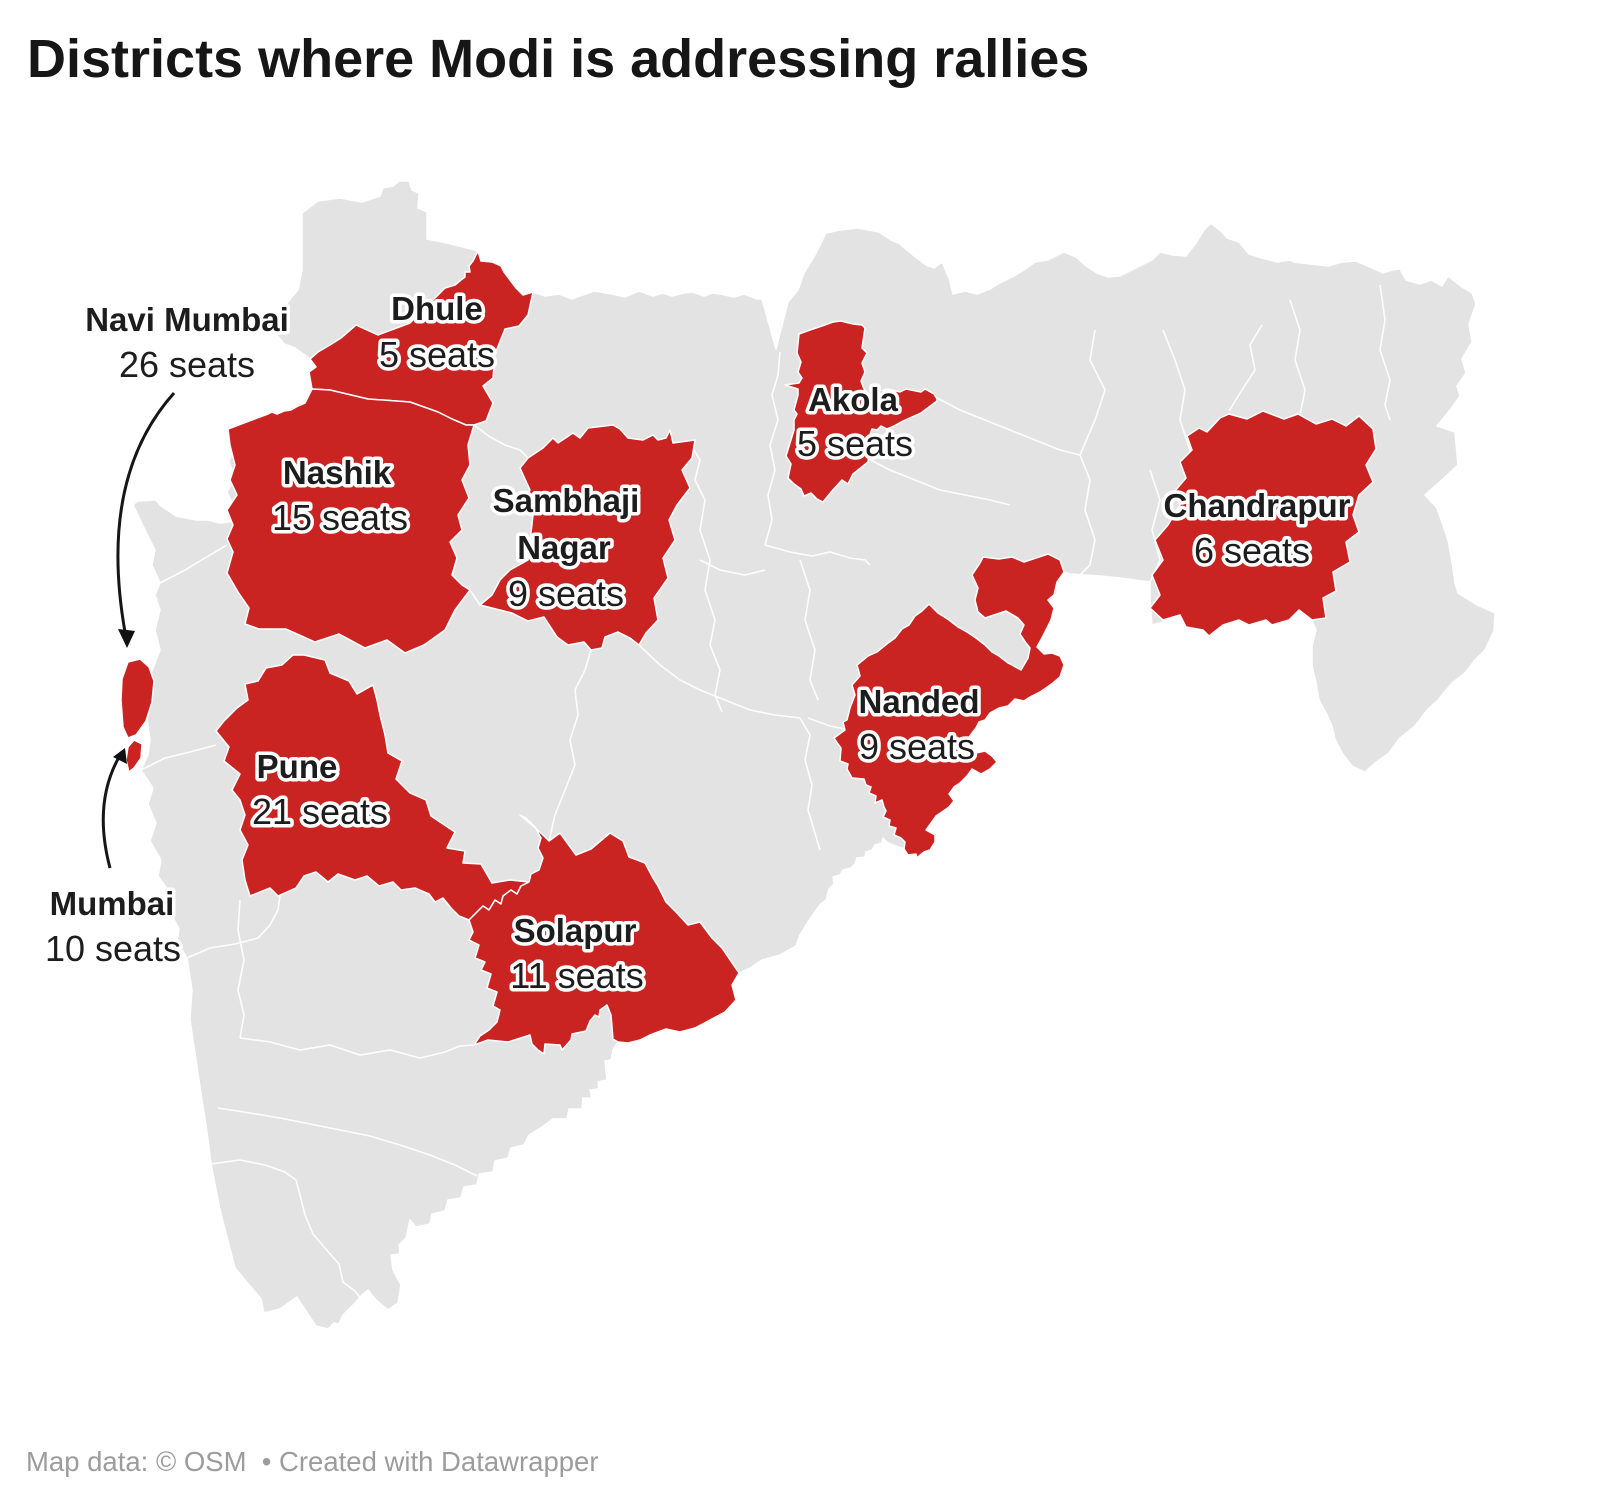 This screenshot has height=1507, width=1600. I want to click on svg-text: 11 seats, so click(576, 975).